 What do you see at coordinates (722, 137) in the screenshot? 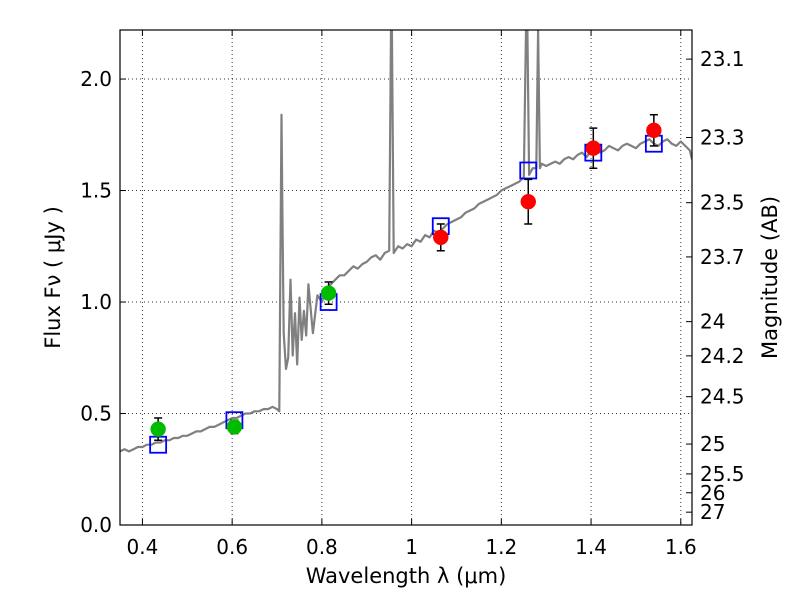
I see `magnitude-tick-label: 23.3` at bounding box center [722, 137].